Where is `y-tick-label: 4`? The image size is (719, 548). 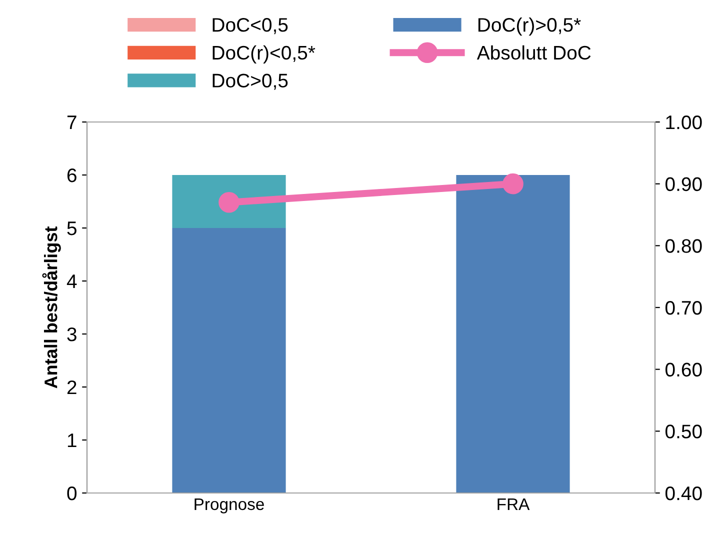 y-tick-label: 4 is located at coordinates (71, 281).